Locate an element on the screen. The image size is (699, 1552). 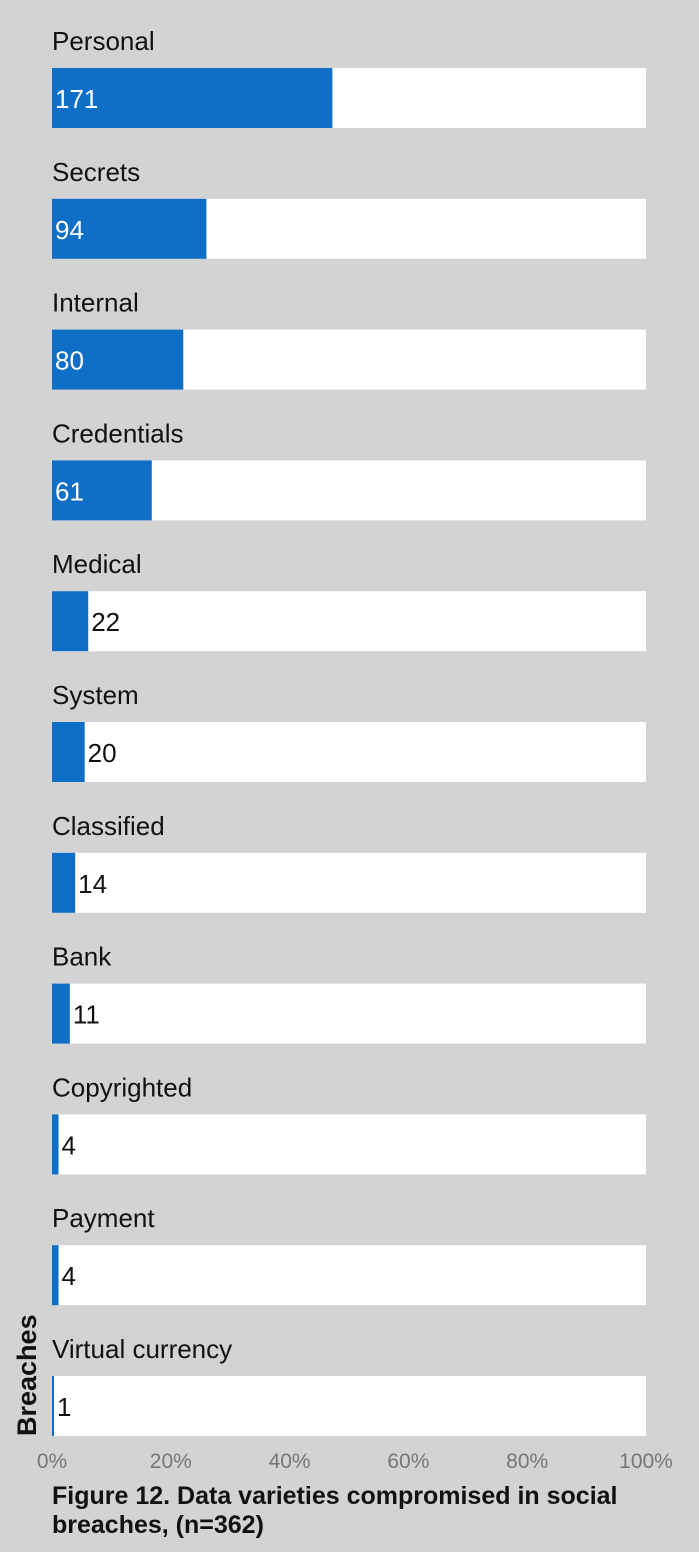
category-label: Bank is located at coordinates (82, 957).